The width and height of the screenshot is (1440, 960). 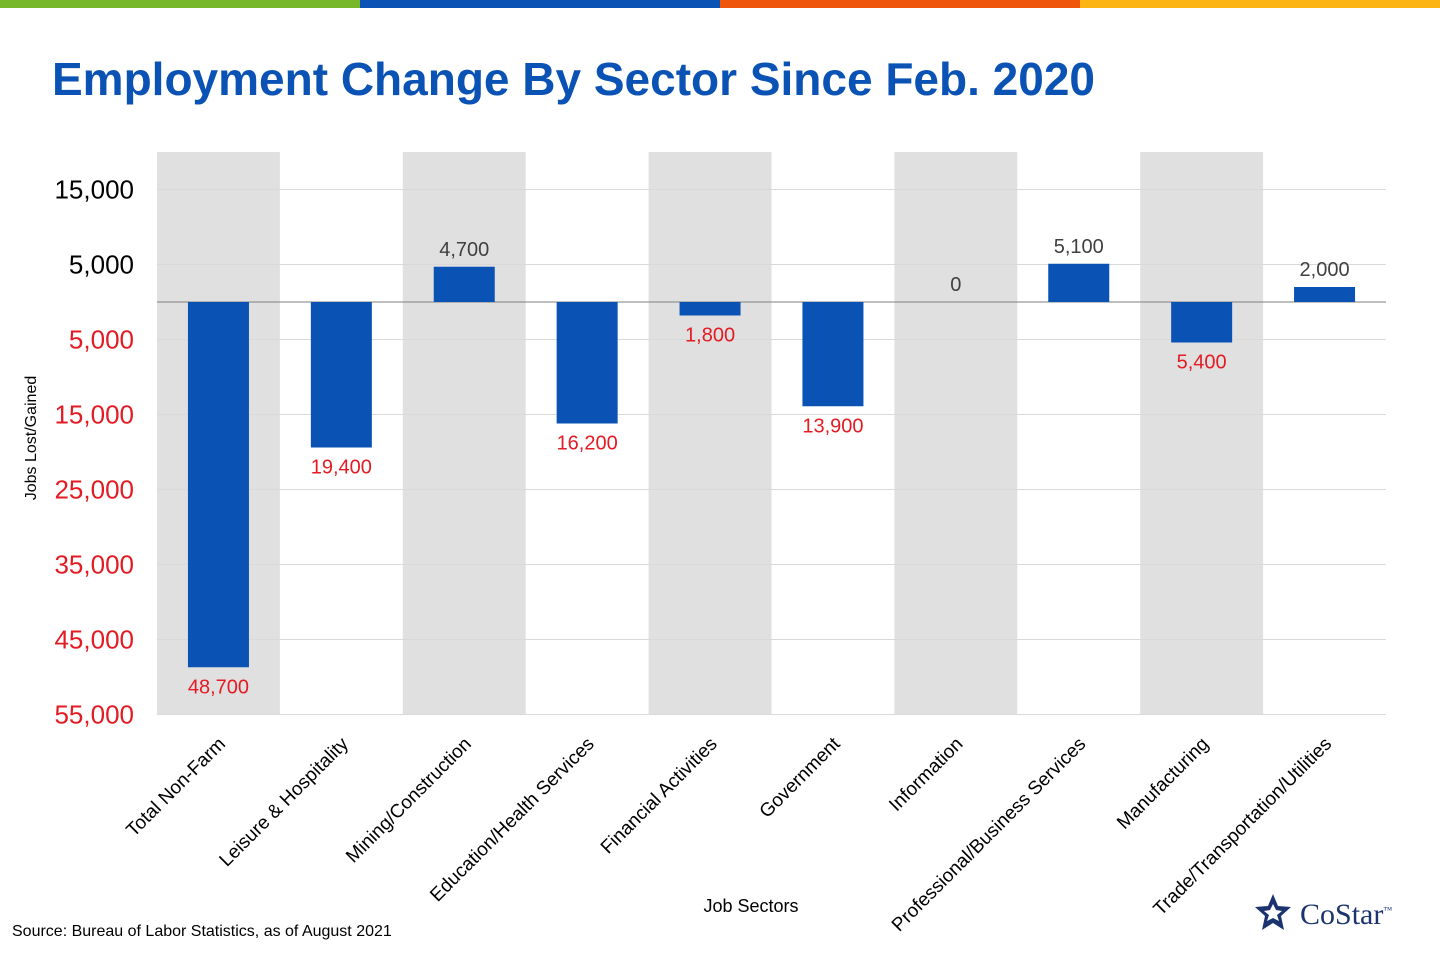 I want to click on data-label: 4,700, so click(x=464, y=250).